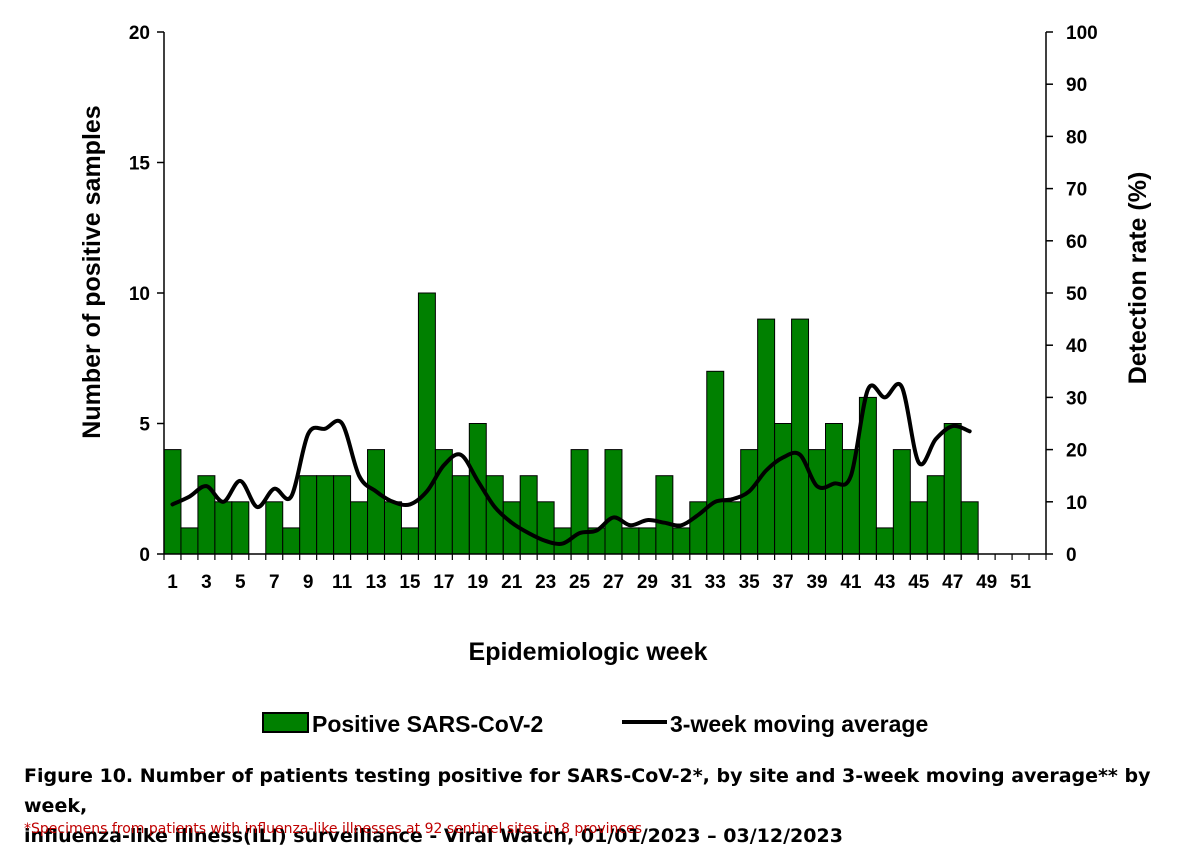 The width and height of the screenshot is (1192, 852). I want to click on y2-tick-label: 70, so click(1076, 190).